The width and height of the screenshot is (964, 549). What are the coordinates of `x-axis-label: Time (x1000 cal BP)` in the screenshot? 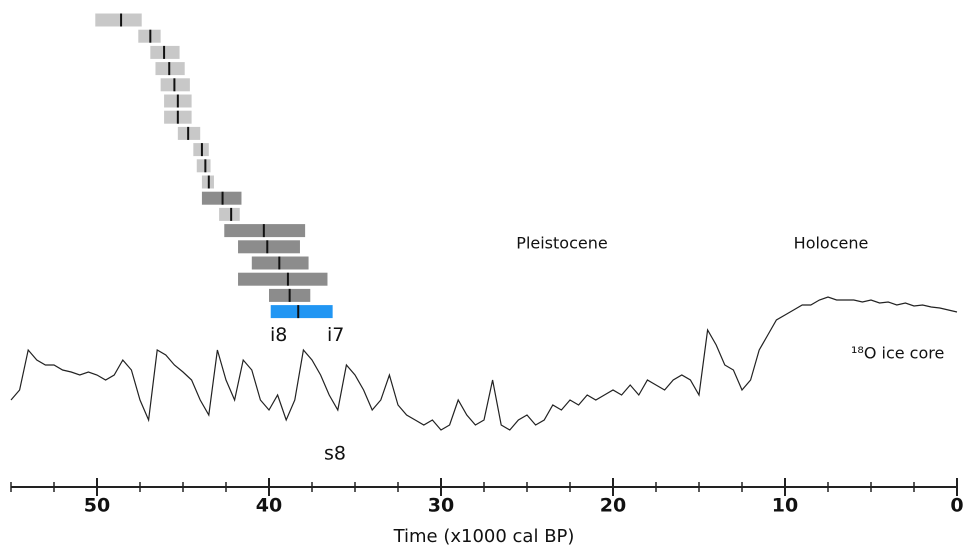 It's located at (484, 536).